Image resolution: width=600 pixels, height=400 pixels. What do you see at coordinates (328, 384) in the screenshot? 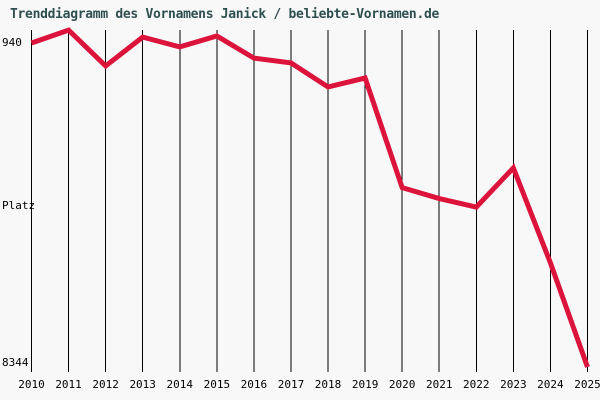
I see `x-tick-label-2018: 2018` at bounding box center [328, 384].